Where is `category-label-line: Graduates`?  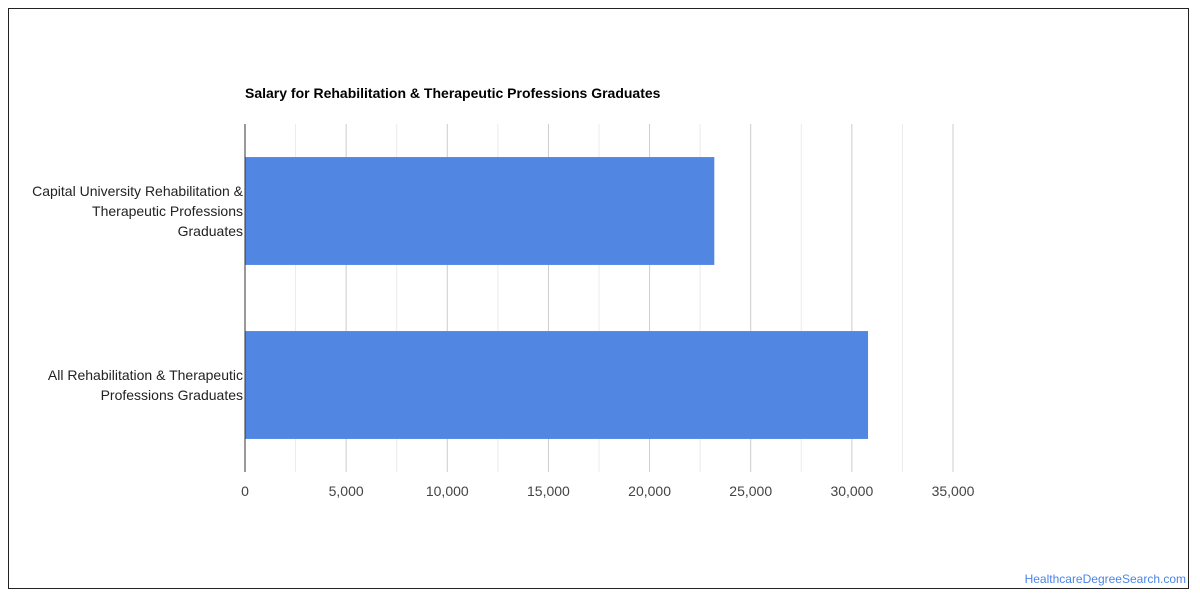
category-label-line: Graduates is located at coordinates (210, 231).